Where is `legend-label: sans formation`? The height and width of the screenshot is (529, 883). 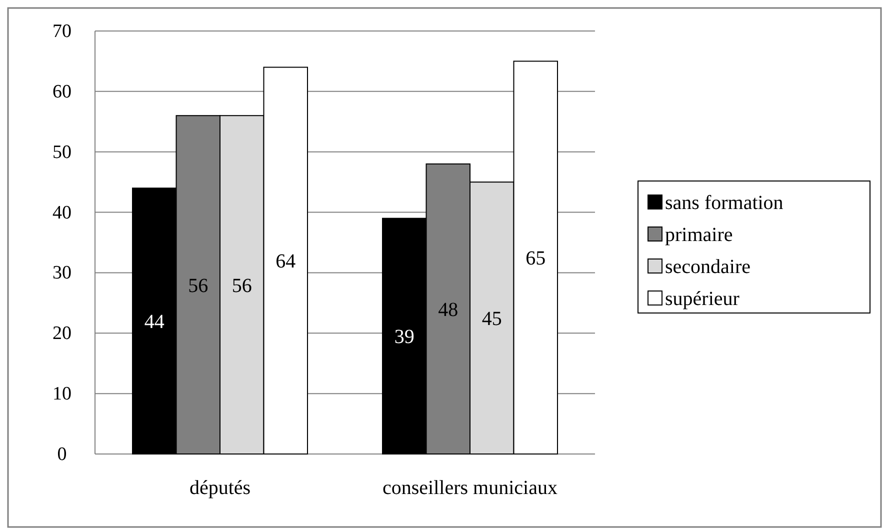 legend-label: sans formation is located at coordinates (724, 203).